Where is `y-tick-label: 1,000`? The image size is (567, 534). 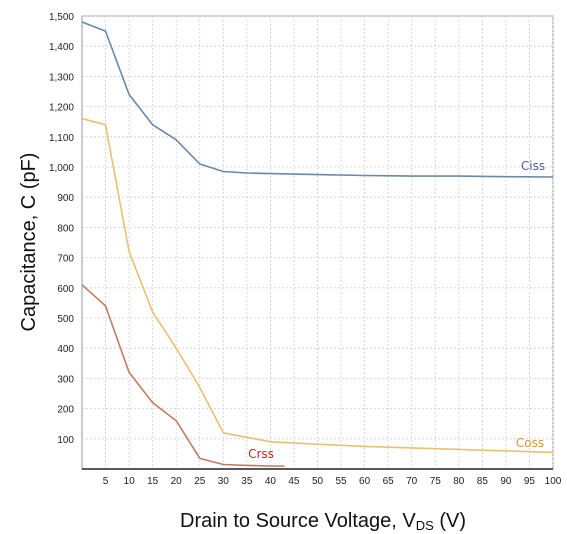 y-tick-label: 1,000 is located at coordinates (61, 168).